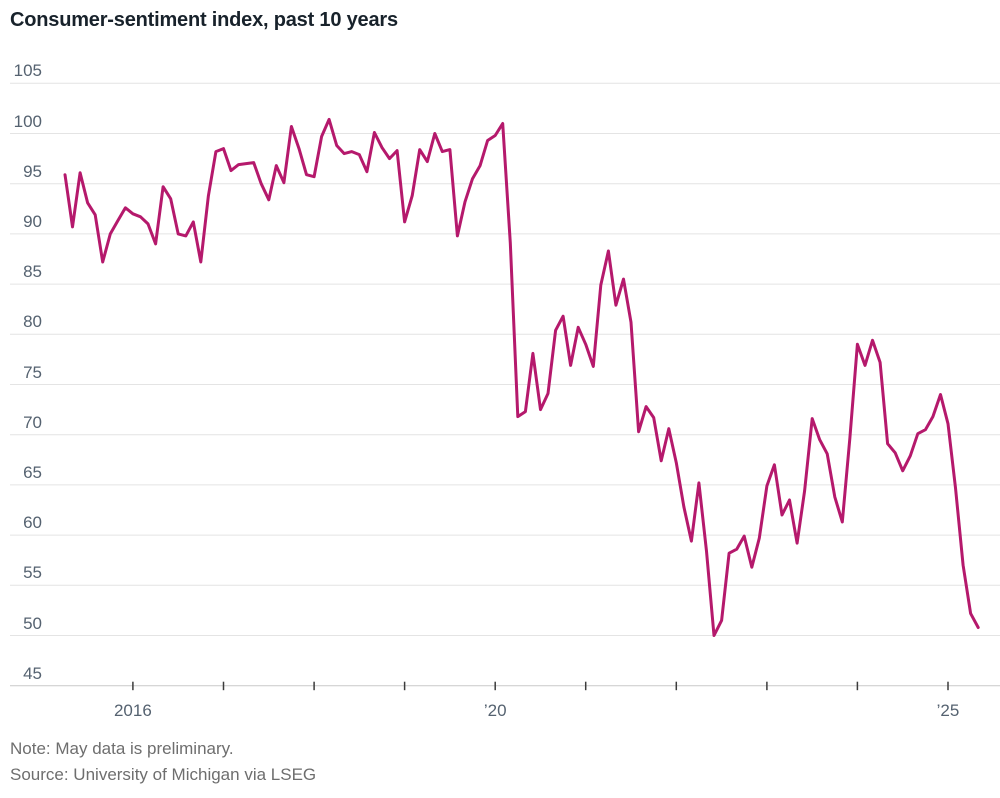  Describe the element at coordinates (32, 272) in the screenshot. I see `y-axis-label-85: 85` at that location.